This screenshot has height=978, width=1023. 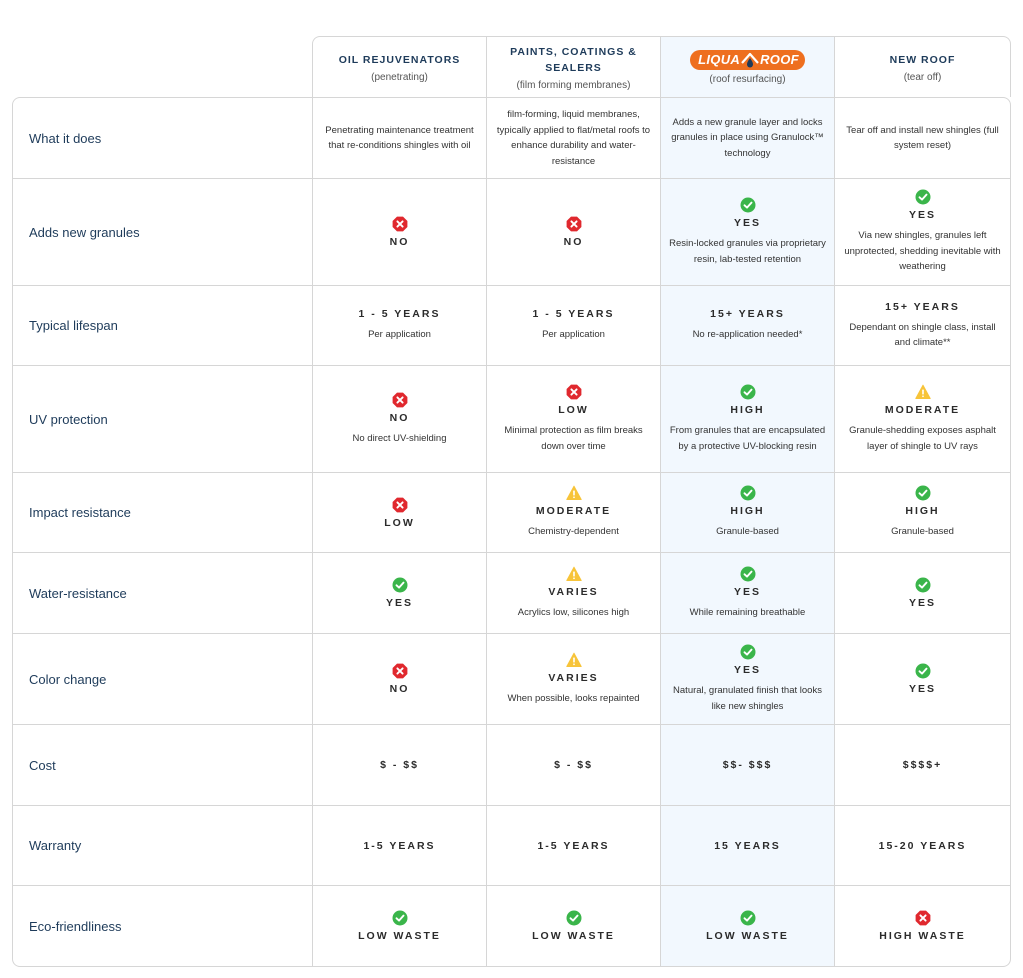 I want to click on table-cell-liquaroof: 15+ YEARS No re-application needed*, so click(x=748, y=325).